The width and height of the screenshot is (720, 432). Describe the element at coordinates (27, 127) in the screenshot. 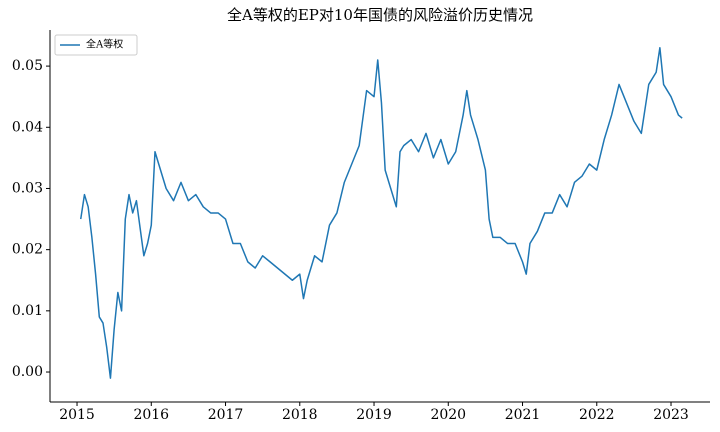

I see `y-tick-label: 0.04` at that location.